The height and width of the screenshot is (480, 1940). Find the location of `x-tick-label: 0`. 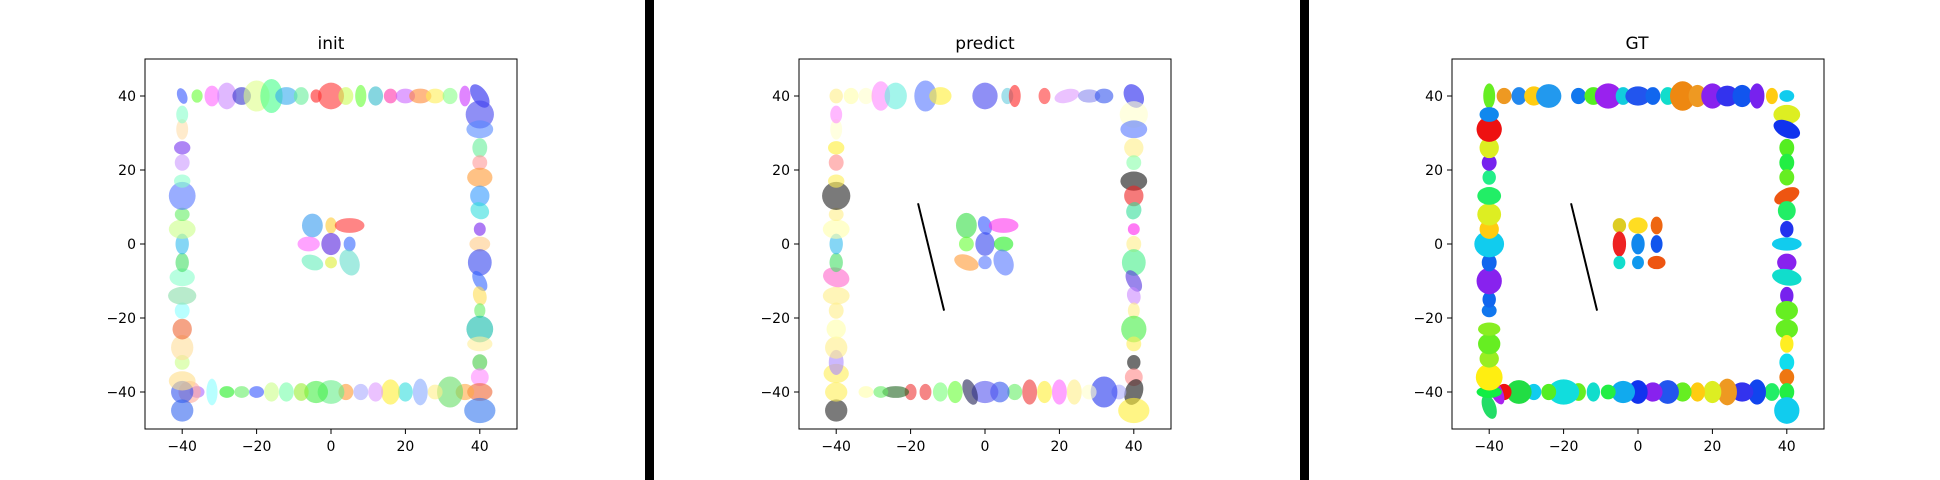

x-tick-label: 0 is located at coordinates (985, 447).